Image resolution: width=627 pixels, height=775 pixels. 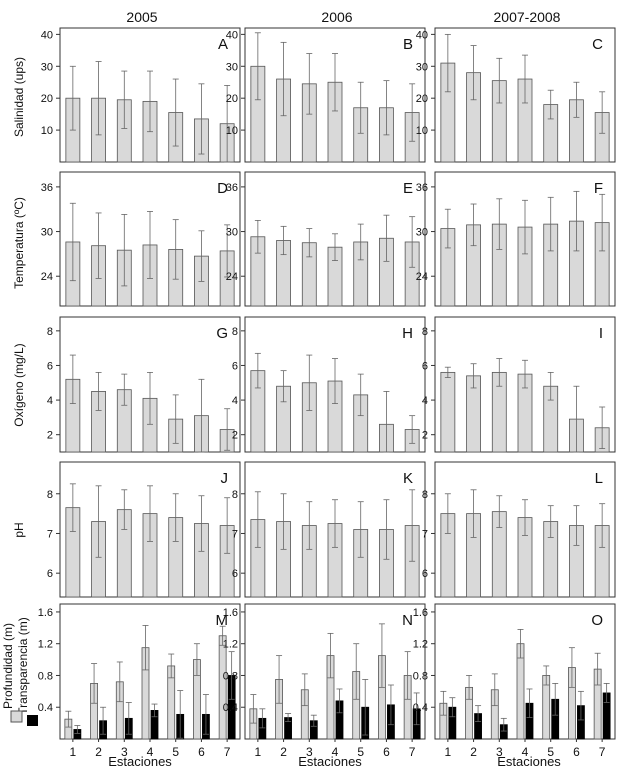 I want to click on panel-letter: H, so click(x=407, y=333).